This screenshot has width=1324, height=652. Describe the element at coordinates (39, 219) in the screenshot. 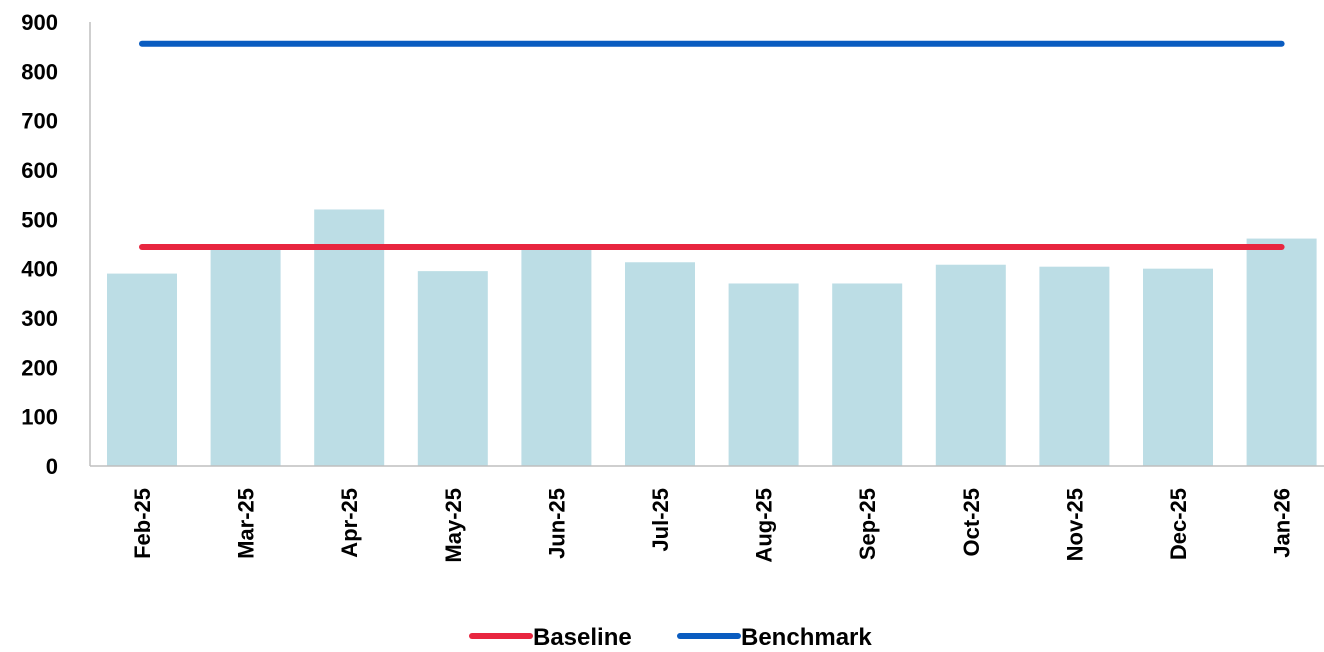

I see `y-tick-label-500: 500` at that location.